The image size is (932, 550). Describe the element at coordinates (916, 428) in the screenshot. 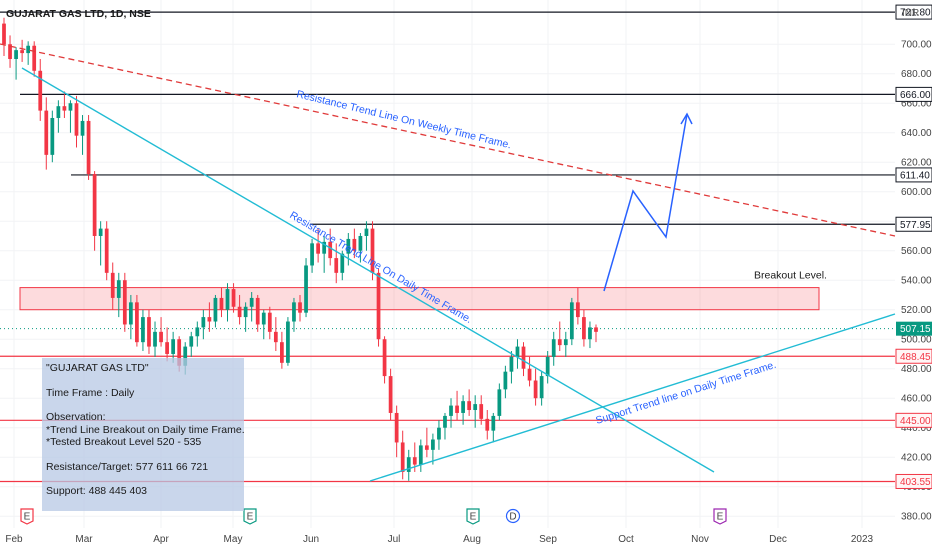

I see `y-tick-label: 440.00` at that location.